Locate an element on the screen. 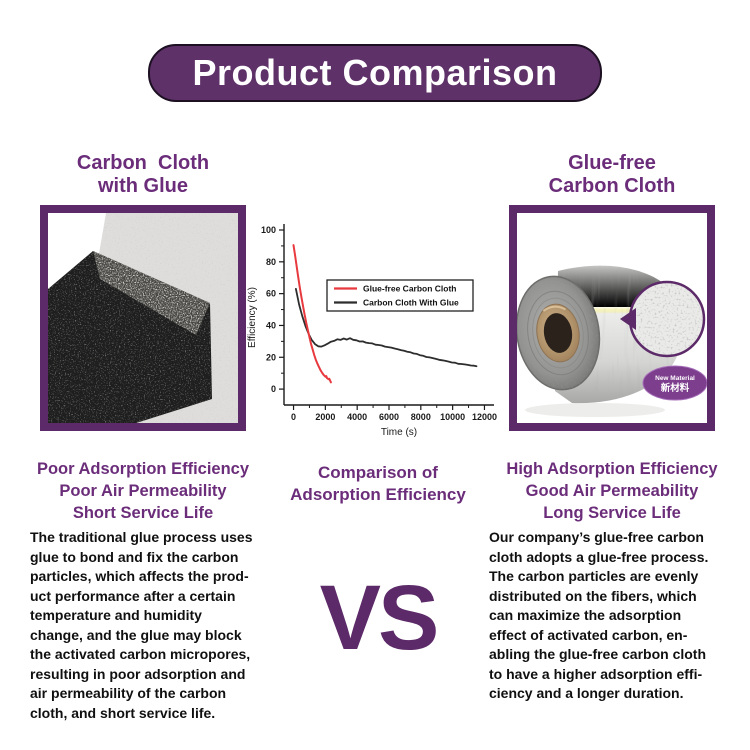  new-material-badge: New Material 新材料 is located at coordinates (675, 383).